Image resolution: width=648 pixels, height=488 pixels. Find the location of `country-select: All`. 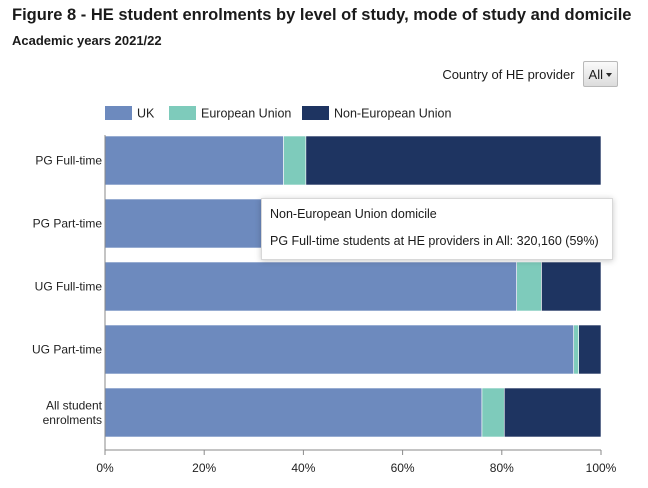

country-select: All is located at coordinates (600, 74).